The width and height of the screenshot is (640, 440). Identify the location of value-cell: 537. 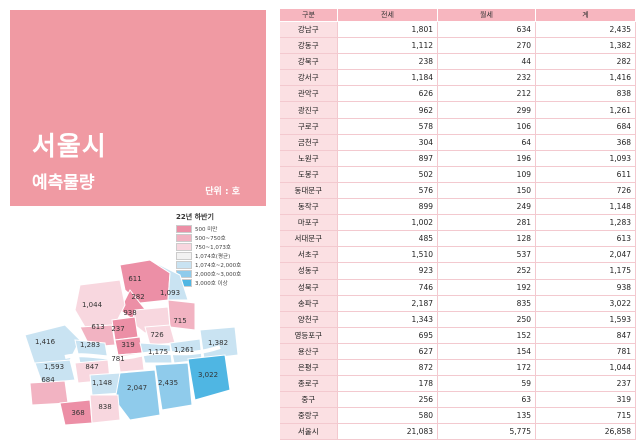
(486, 255).